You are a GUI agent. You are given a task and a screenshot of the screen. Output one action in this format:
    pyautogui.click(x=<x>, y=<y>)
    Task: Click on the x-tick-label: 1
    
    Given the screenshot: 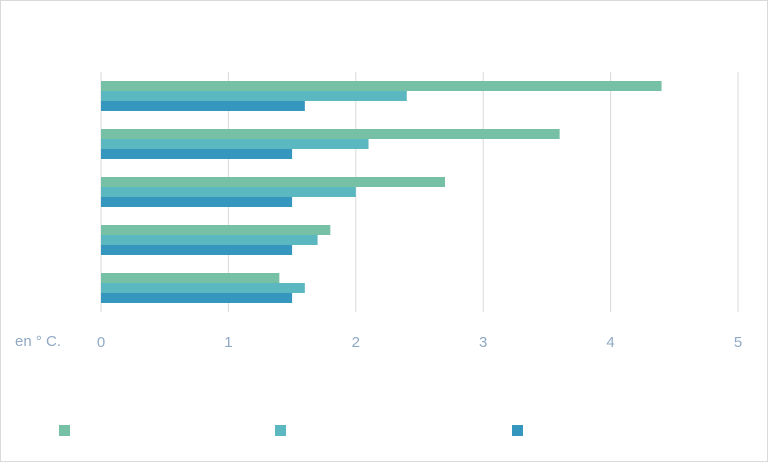 What is the action you would take?
    pyautogui.click(x=228, y=342)
    